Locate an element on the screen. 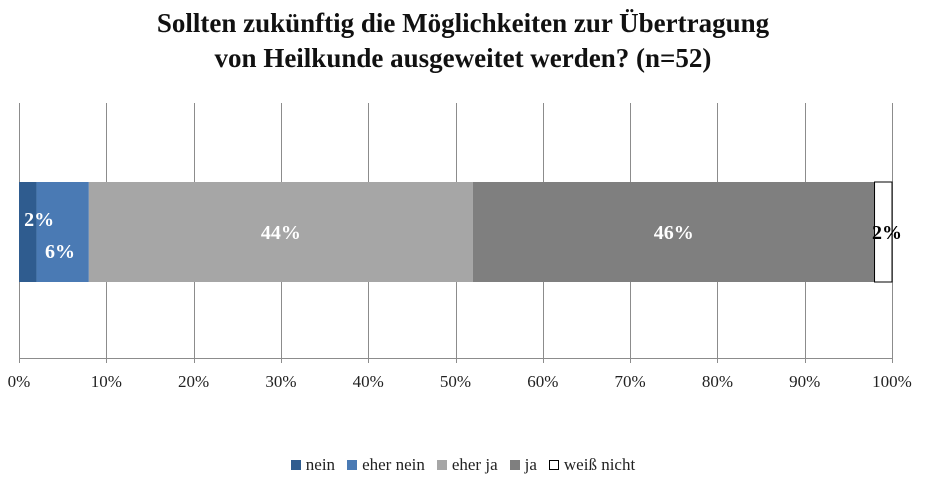  legend-label: weiß nicht is located at coordinates (599, 464).